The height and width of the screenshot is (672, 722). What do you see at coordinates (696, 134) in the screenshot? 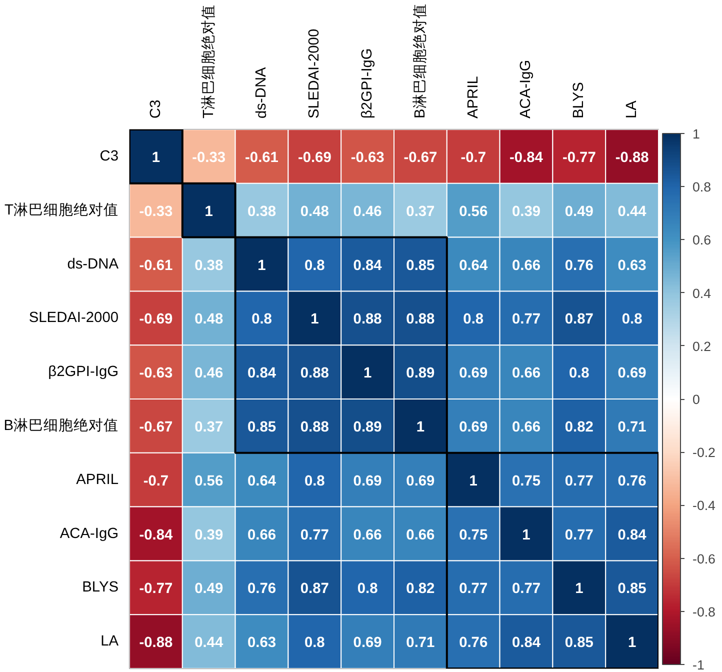
I see `color-bar-label: 1` at bounding box center [696, 134].